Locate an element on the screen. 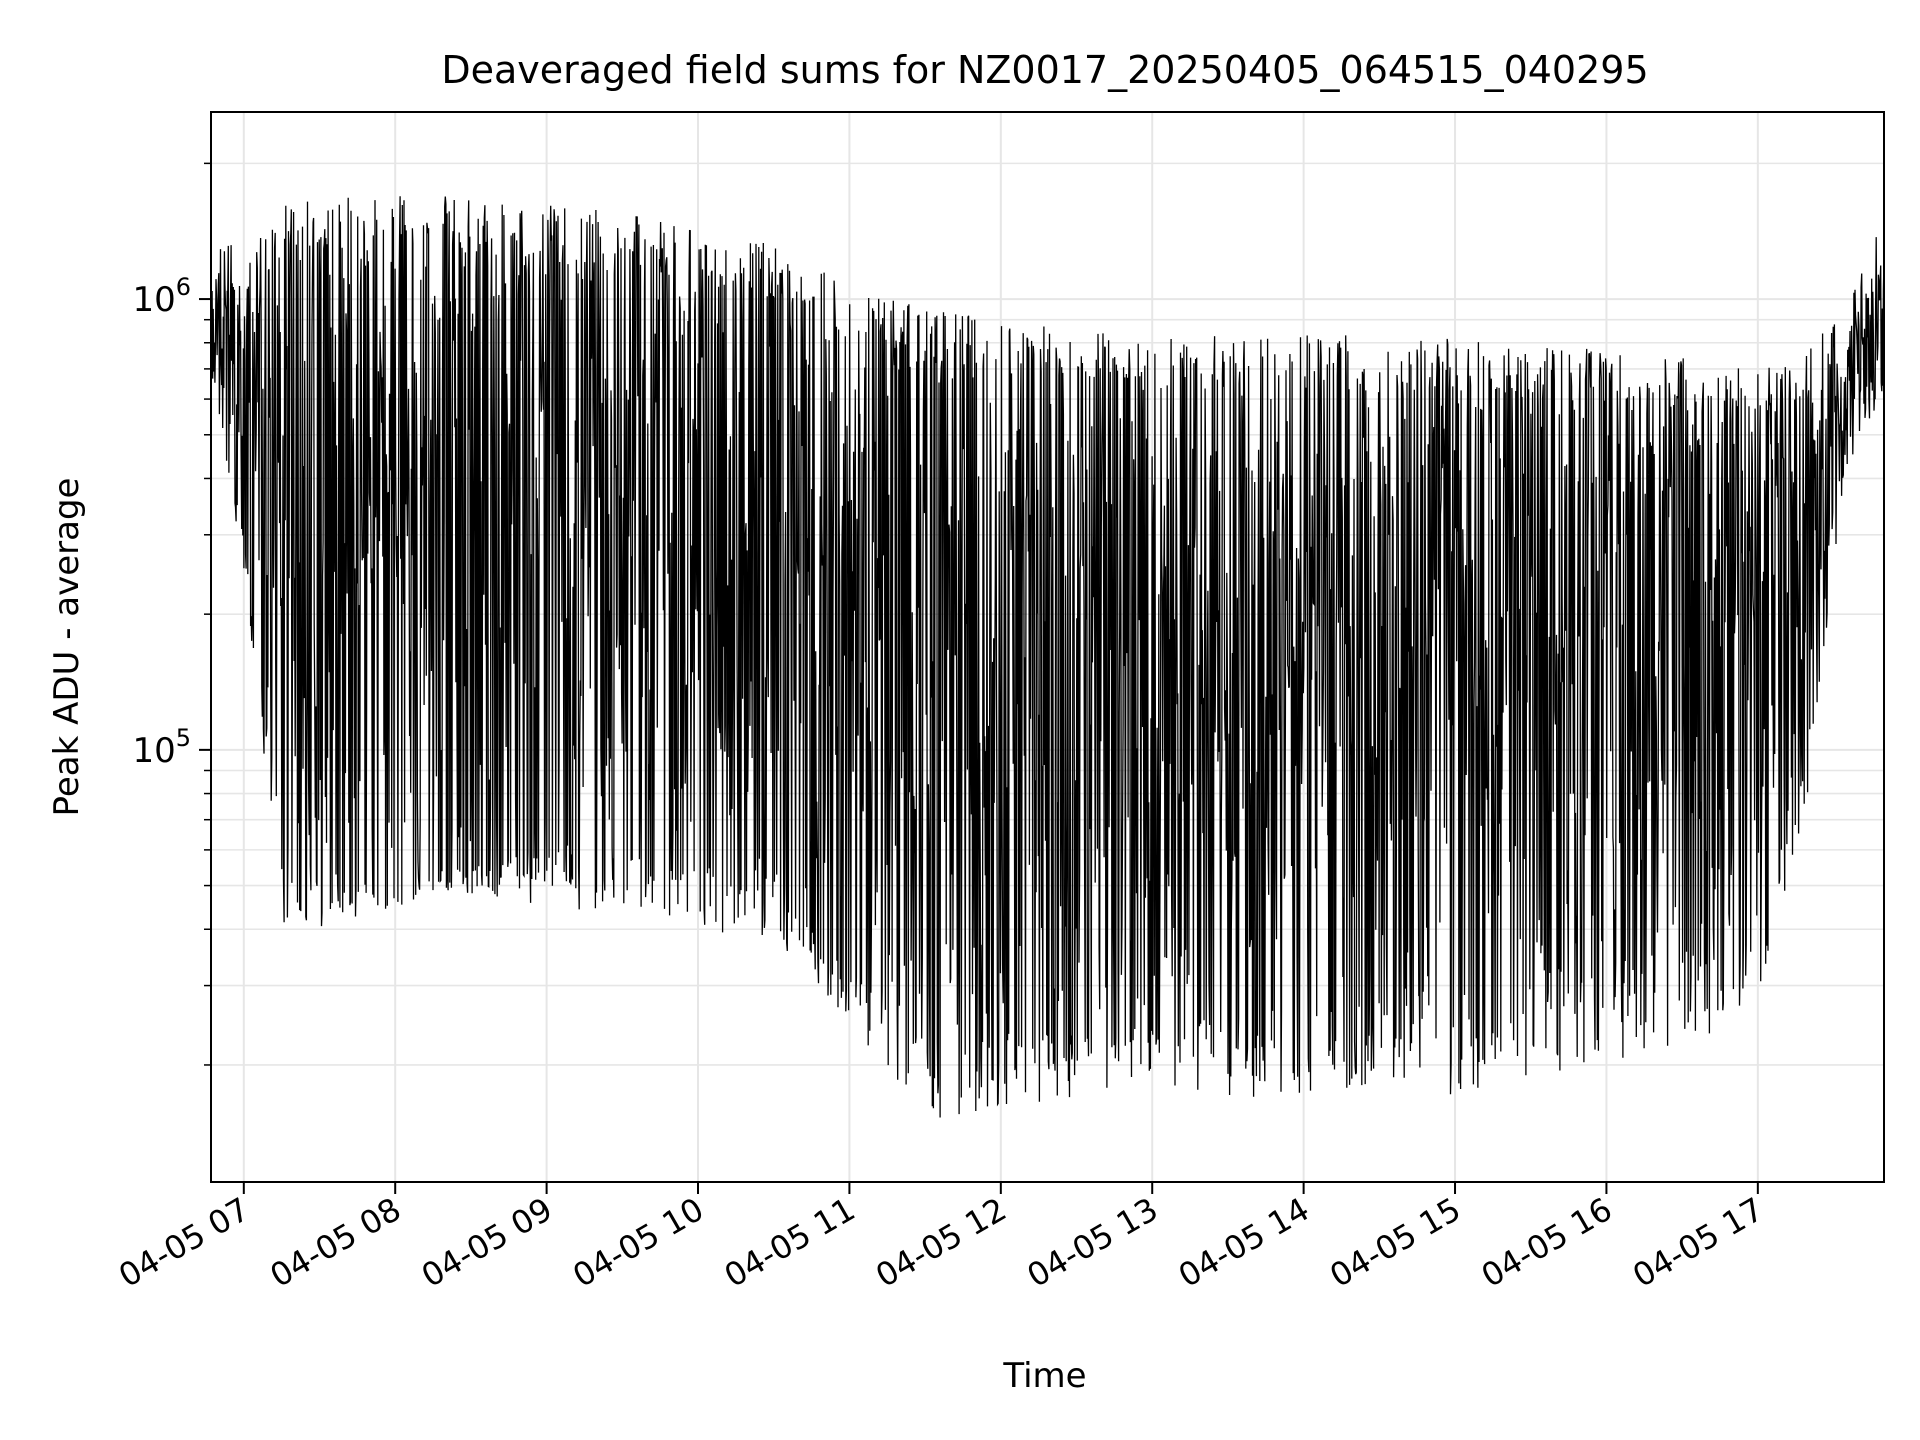 The height and width of the screenshot is (1440, 1920). y-tick-label: 10⁵ is located at coordinates (161, 747).